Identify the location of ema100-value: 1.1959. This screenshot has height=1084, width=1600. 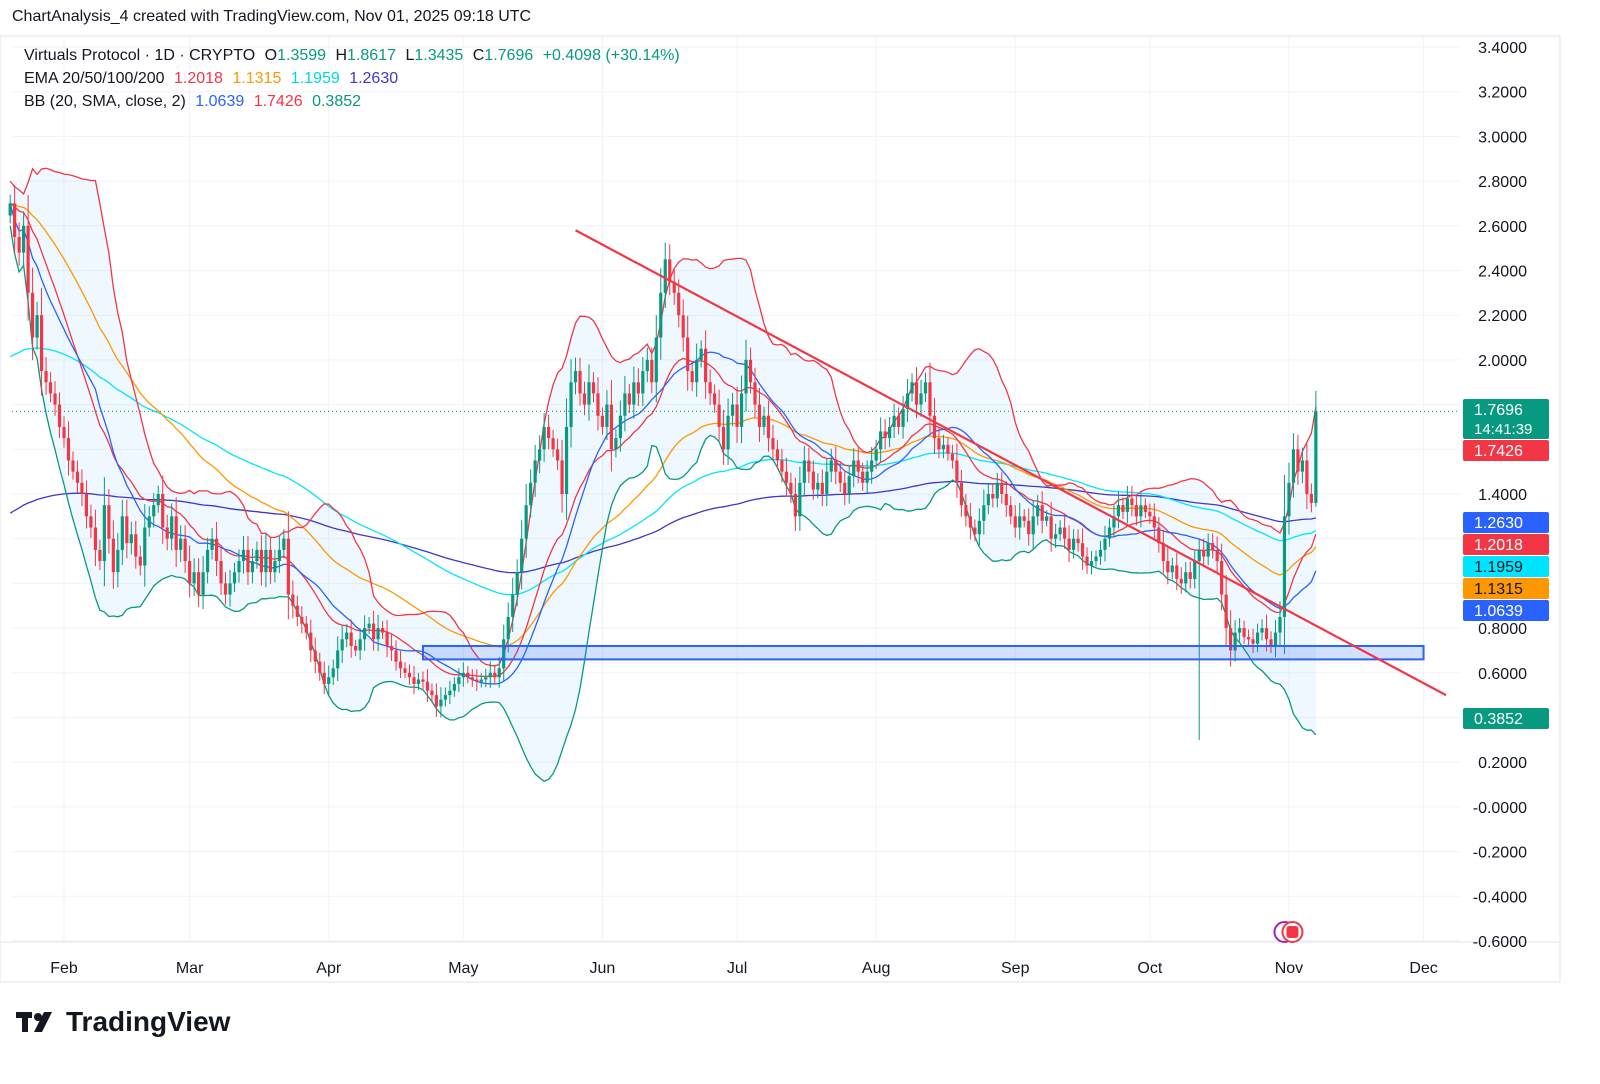
(315, 78).